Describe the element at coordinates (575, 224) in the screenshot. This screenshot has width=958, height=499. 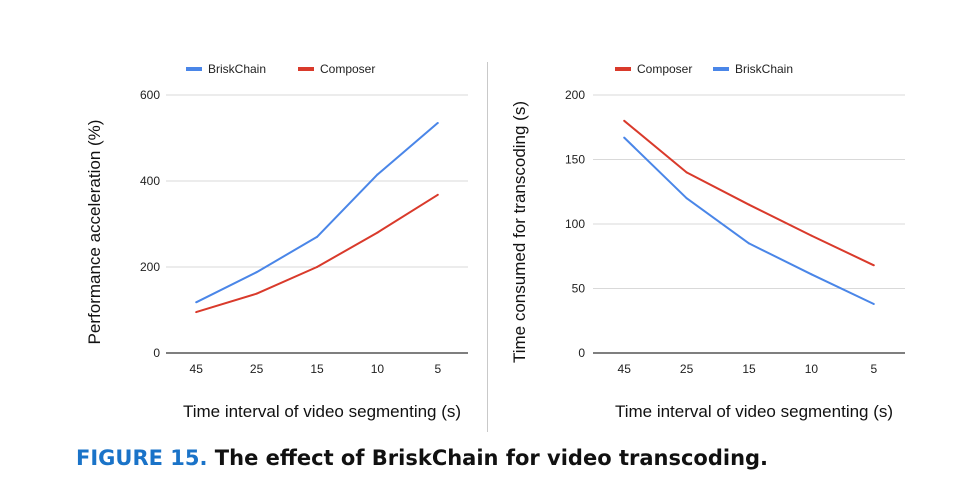
I see `y-tick-label: 100` at that location.